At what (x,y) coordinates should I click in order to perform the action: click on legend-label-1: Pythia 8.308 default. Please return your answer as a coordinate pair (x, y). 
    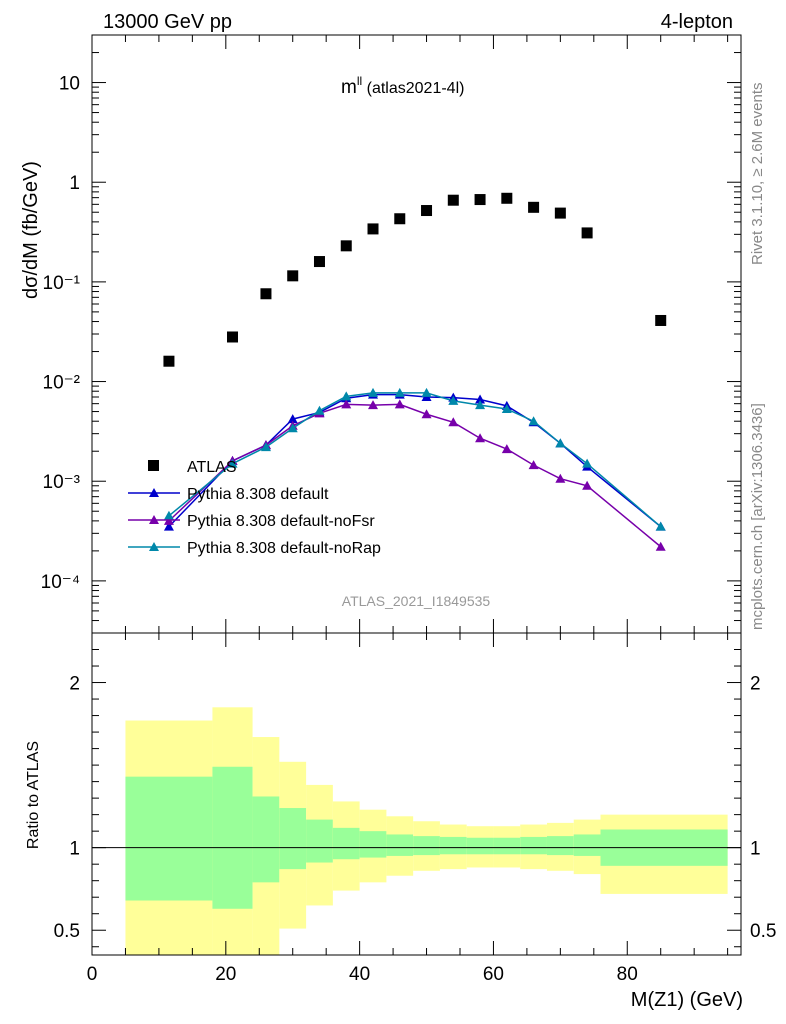
    Looking at the image, I should click on (258, 494).